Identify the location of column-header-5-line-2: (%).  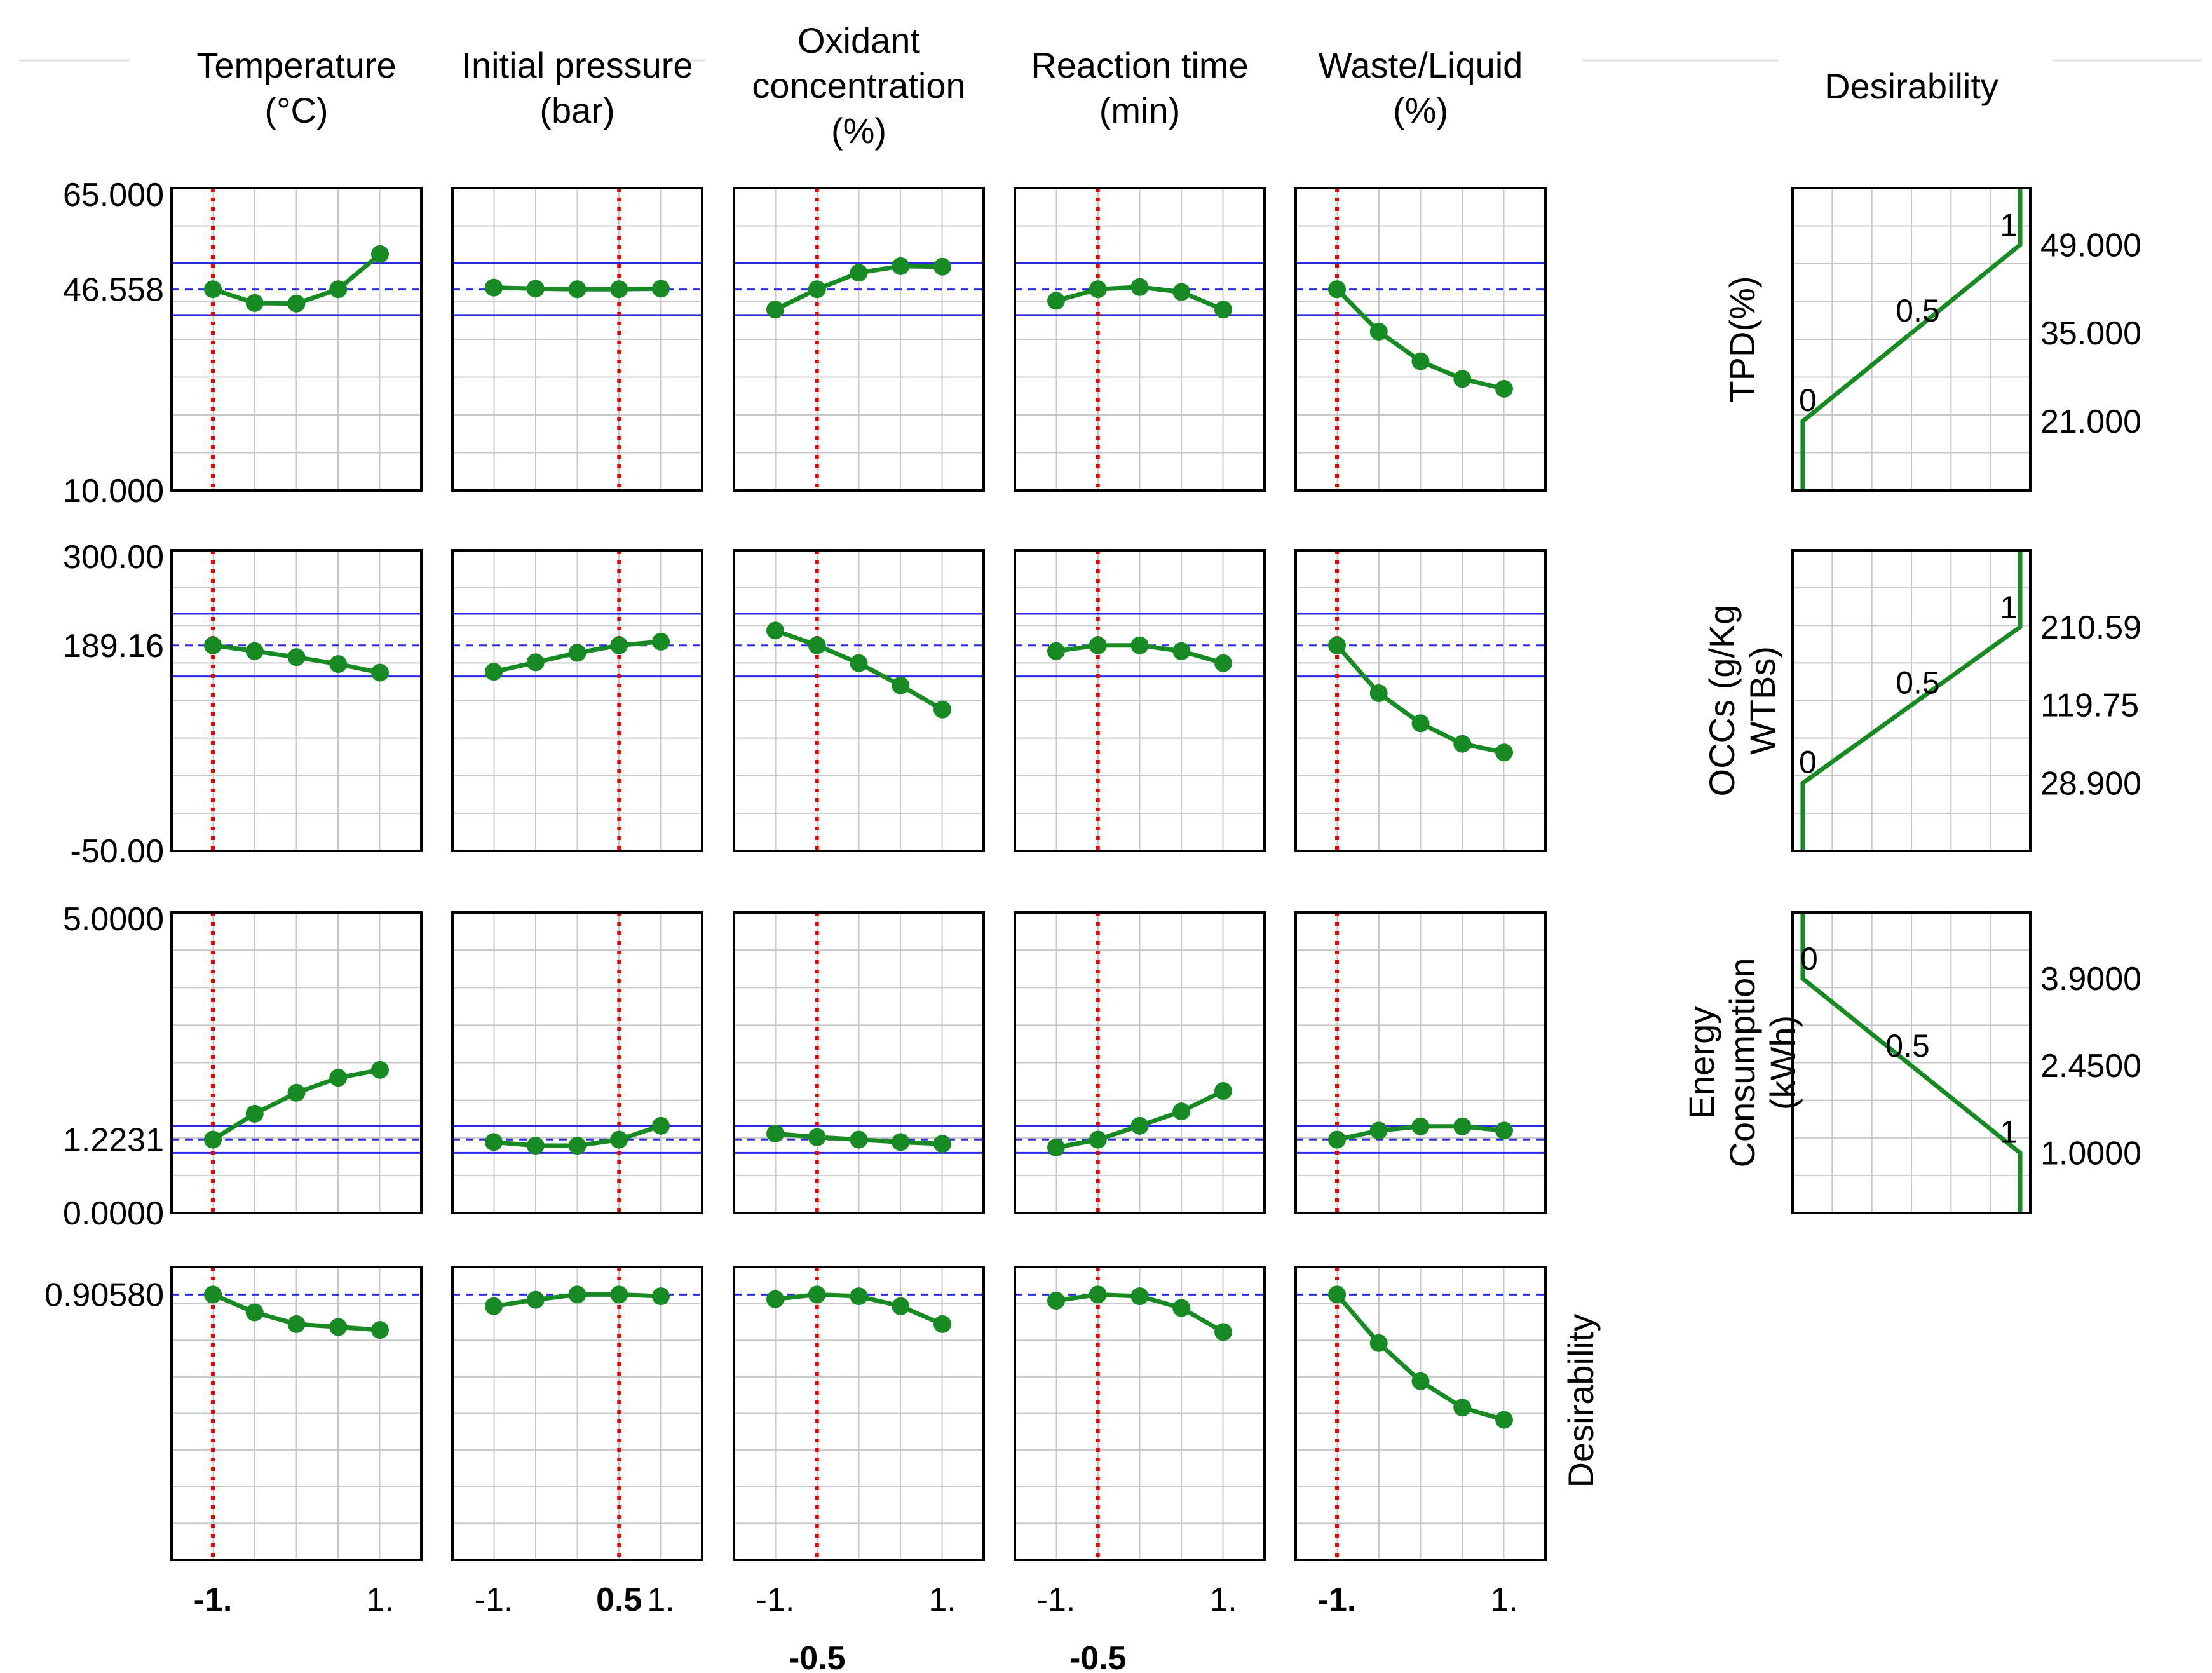
(1420, 110).